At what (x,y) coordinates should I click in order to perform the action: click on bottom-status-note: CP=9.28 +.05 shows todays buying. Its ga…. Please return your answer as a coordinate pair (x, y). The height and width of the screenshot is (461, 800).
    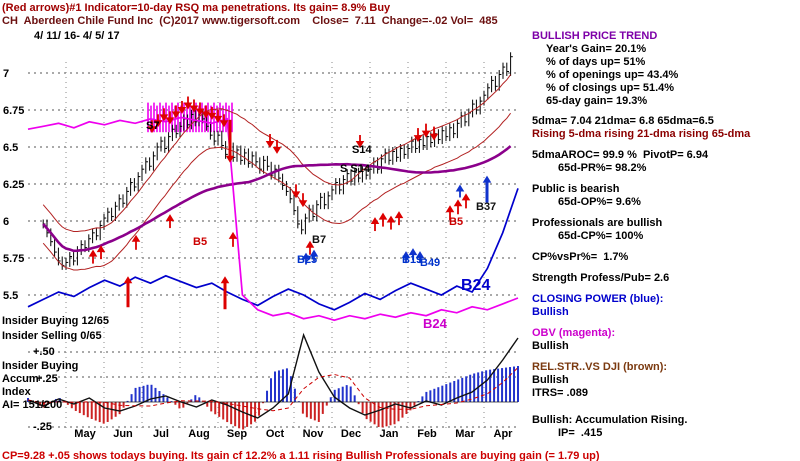
    Looking at the image, I should click on (301, 455).